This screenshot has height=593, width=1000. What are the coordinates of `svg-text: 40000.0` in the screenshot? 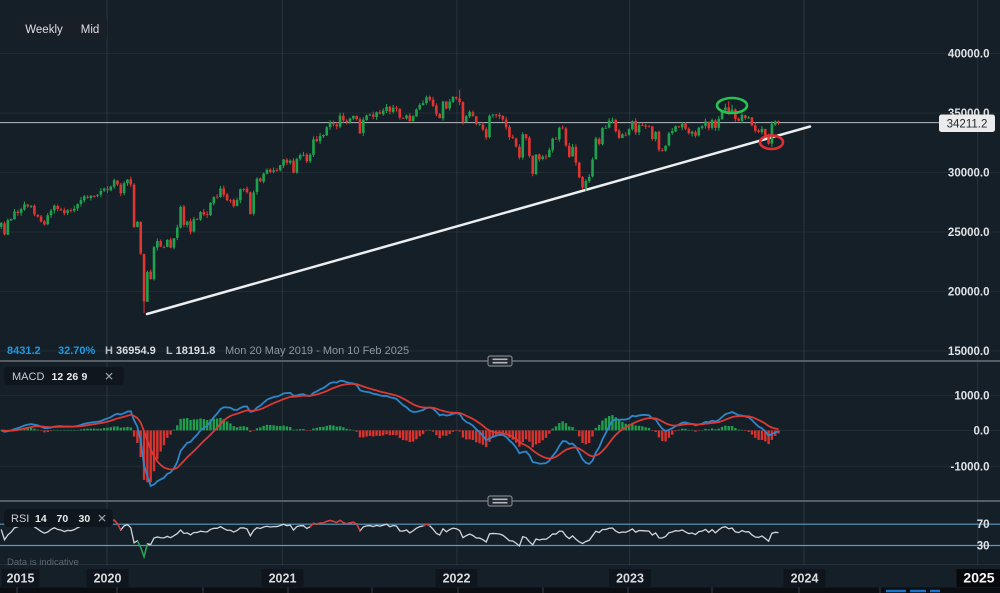 It's located at (969, 55).